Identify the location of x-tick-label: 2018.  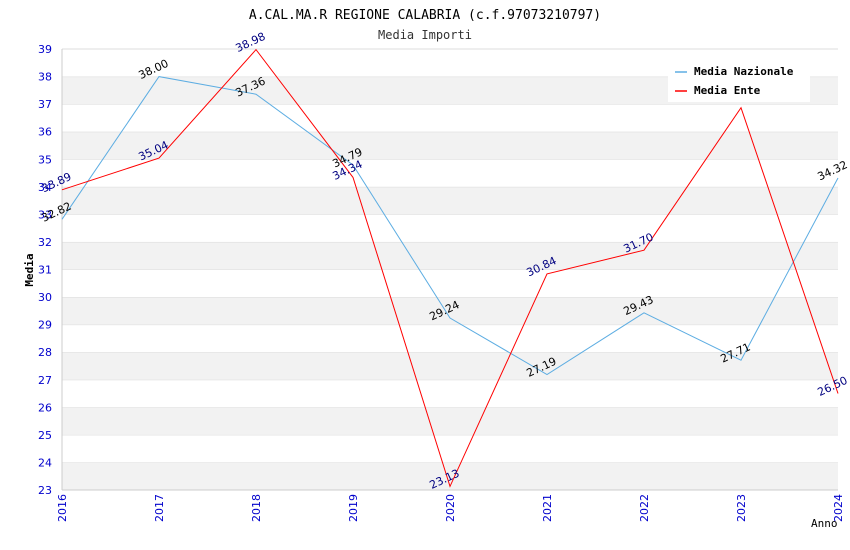
(256, 508).